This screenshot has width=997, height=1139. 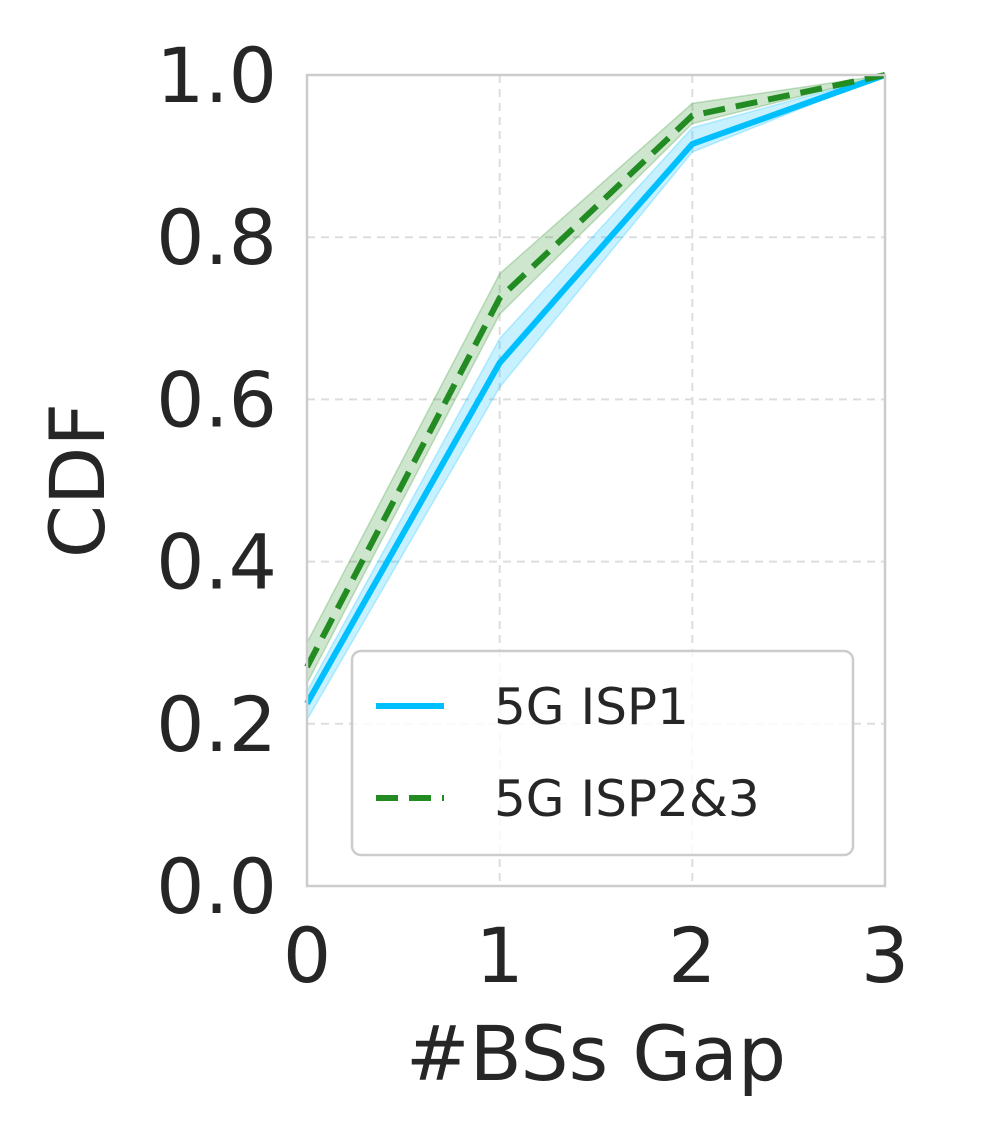 I want to click on x-tick-label-2: 2, so click(x=692, y=955).